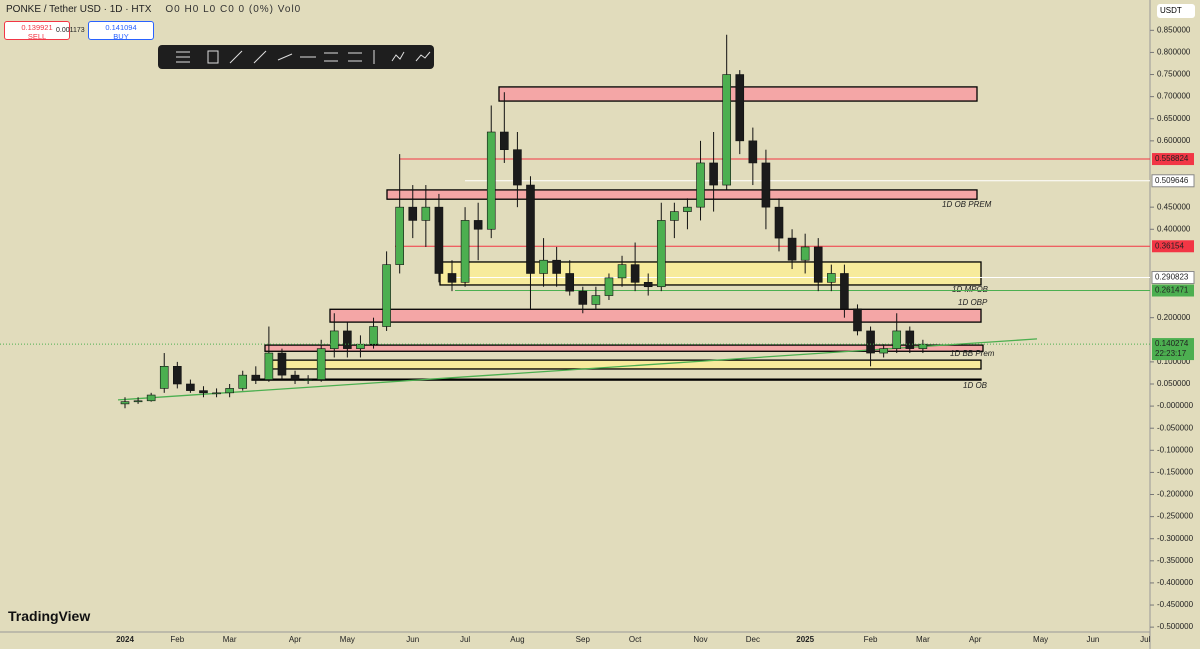 This screenshot has height=649, width=1200. What do you see at coordinates (700, 639) in the screenshot?
I see `x-tick-label: Nov` at bounding box center [700, 639].